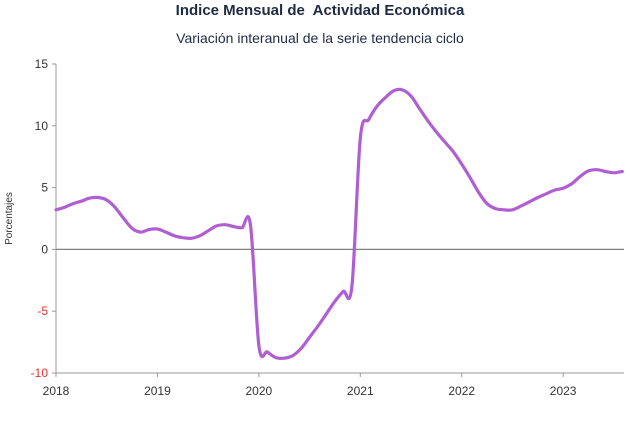 Image resolution: width=640 pixels, height=424 pixels. Describe the element at coordinates (9, 218) in the screenshot. I see `y-axis-title: Porcentajes` at that location.